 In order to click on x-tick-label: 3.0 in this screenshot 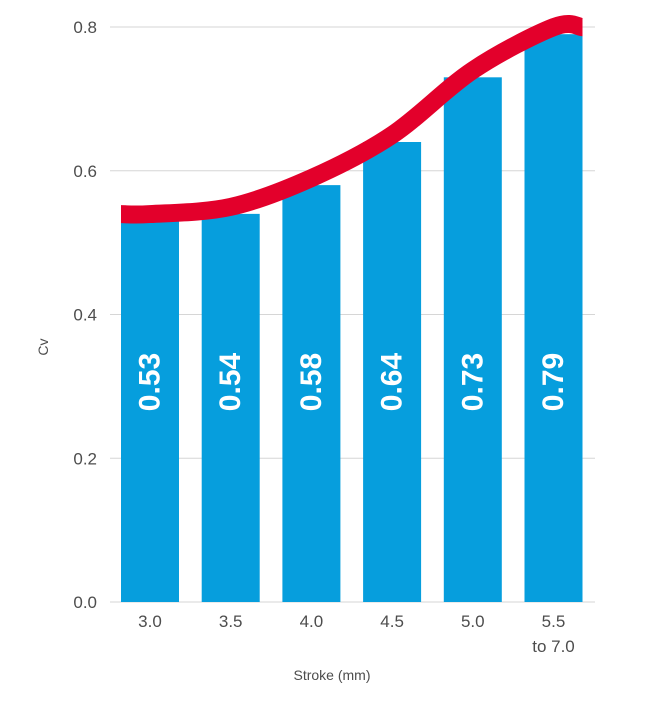, I will do `click(150, 621)`.